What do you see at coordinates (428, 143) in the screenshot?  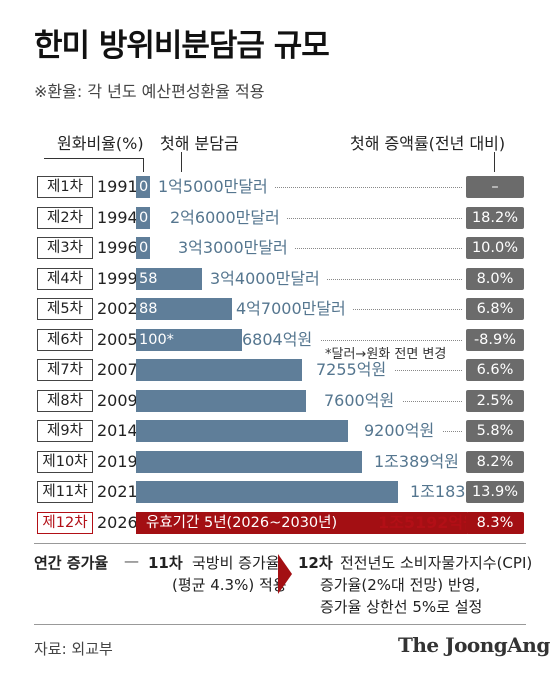 I see `change-header: 첫해 증액률(전년 대비)` at bounding box center [428, 143].